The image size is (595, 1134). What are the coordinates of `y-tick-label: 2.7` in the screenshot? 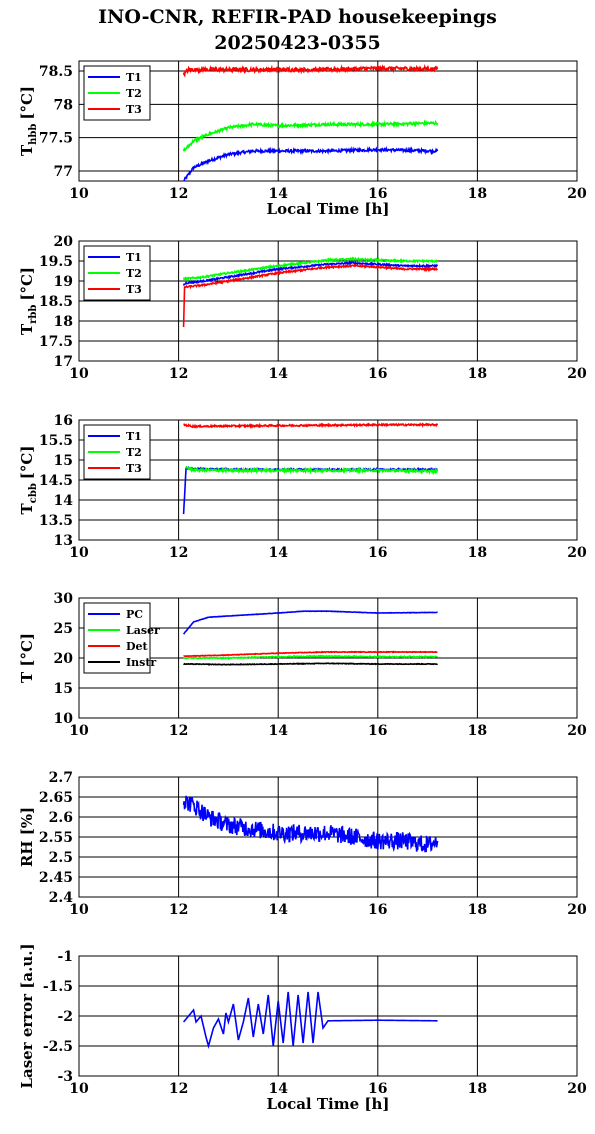 It's located at (61, 778).